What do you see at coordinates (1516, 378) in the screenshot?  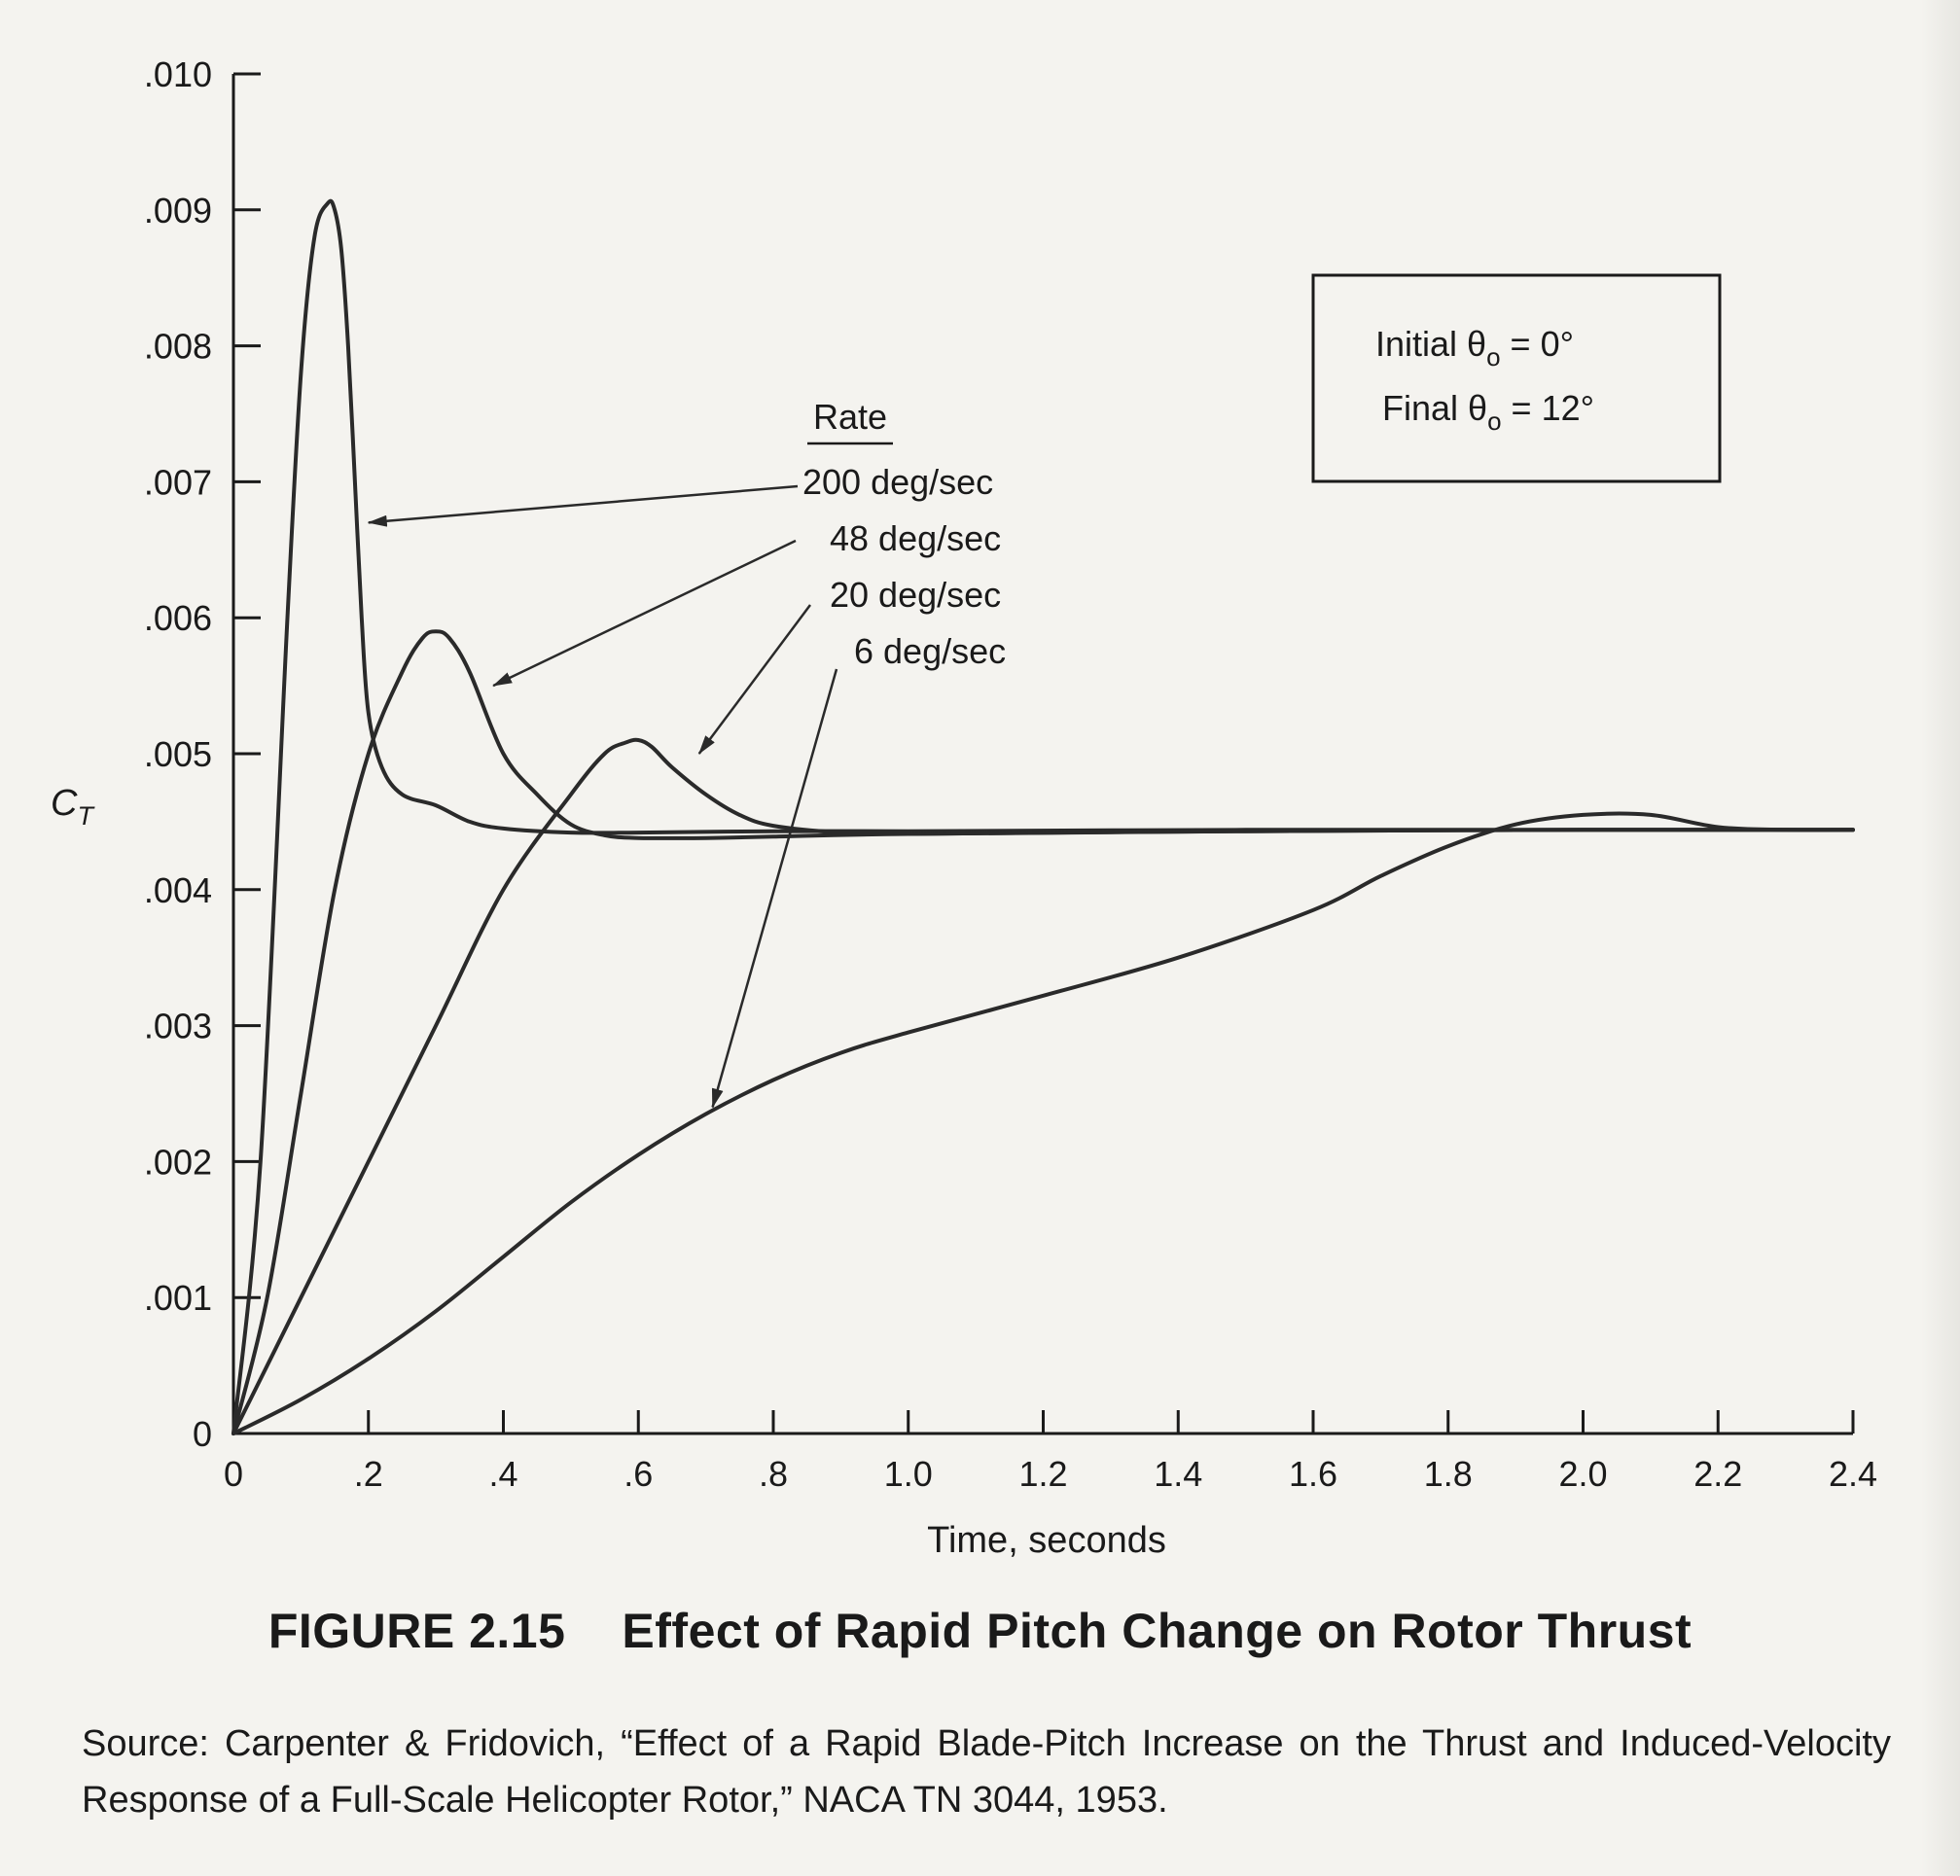 I see `annotation-box` at bounding box center [1516, 378].